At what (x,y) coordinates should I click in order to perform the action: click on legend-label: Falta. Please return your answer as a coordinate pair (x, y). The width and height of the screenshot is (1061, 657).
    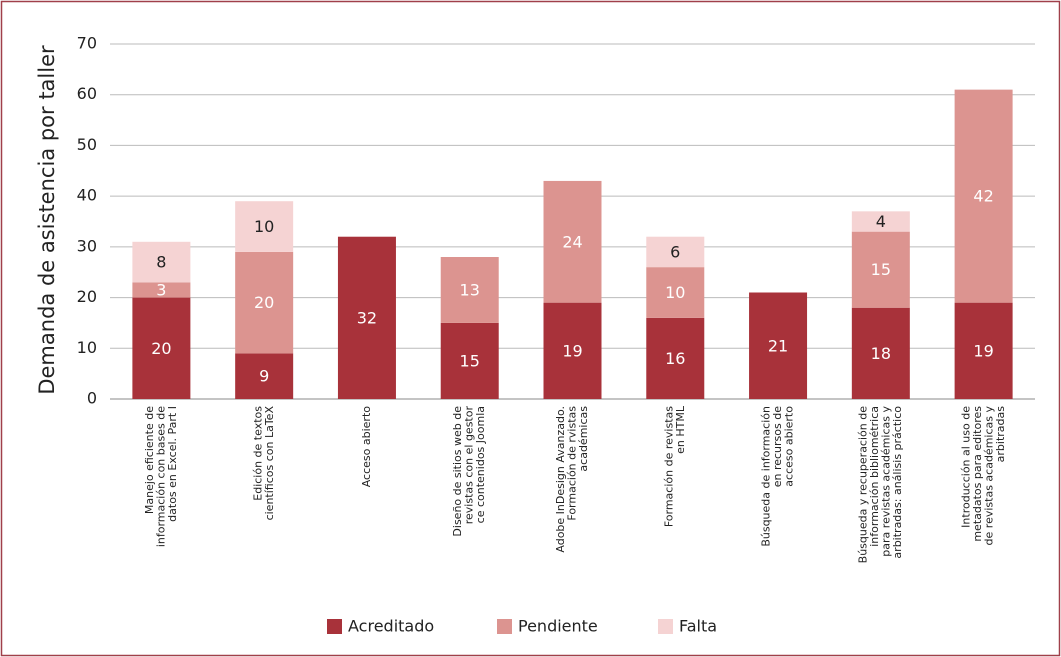
    Looking at the image, I should click on (698, 626).